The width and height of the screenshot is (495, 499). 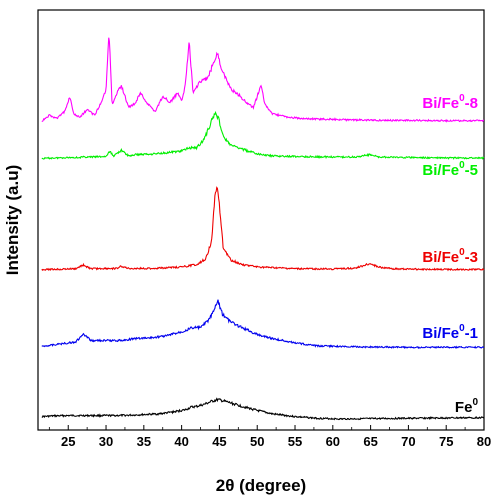 I want to click on x-tick-label: 60, so click(x=333, y=441).